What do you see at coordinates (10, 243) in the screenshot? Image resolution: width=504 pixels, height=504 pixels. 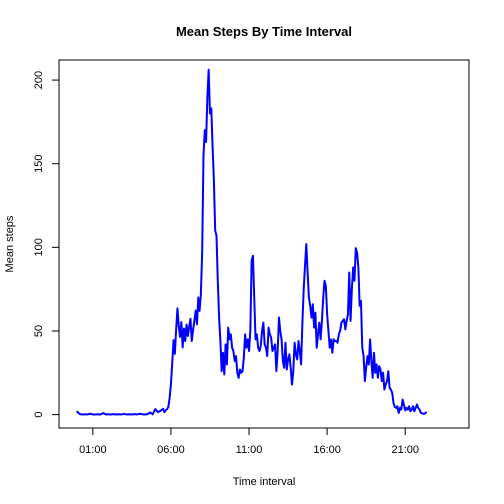 I see `y-axis-label: Mean steps` at bounding box center [10, 243].